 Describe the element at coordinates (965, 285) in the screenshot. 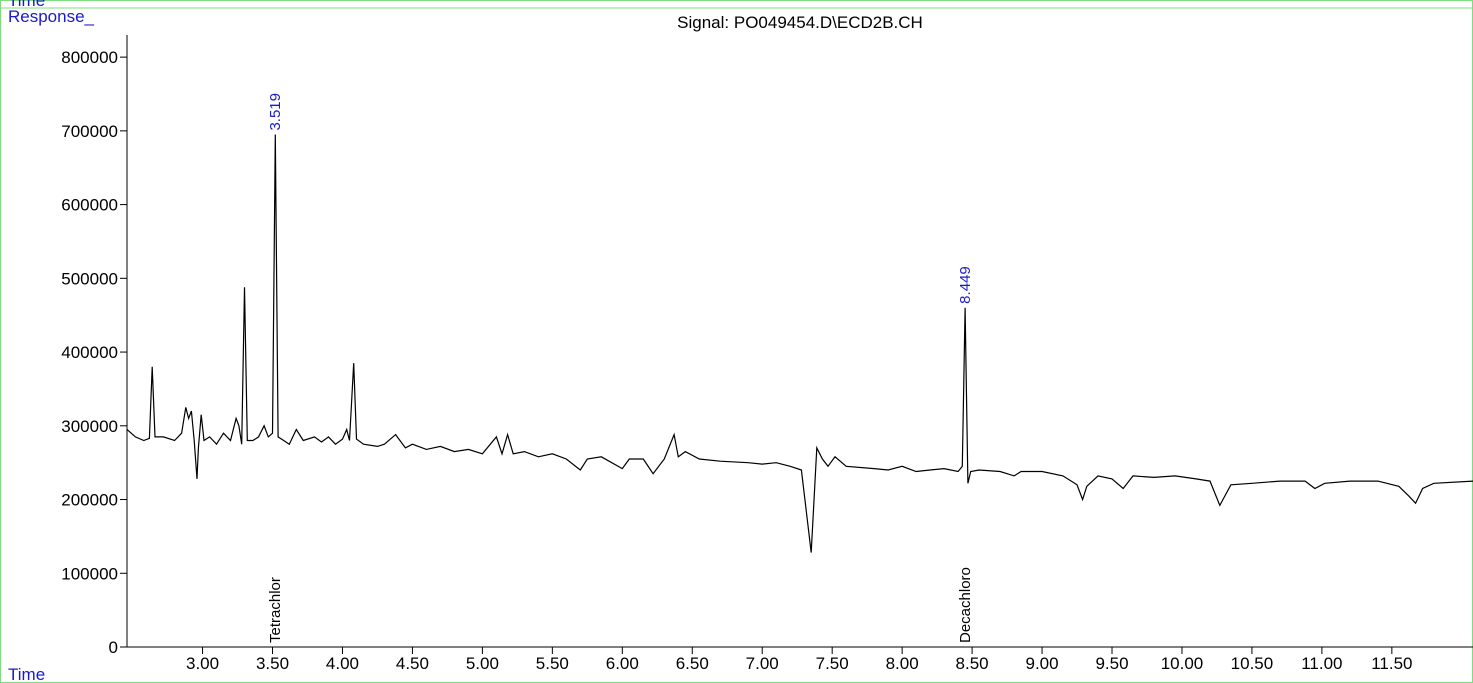

I see `peak-label: 8.449` at that location.